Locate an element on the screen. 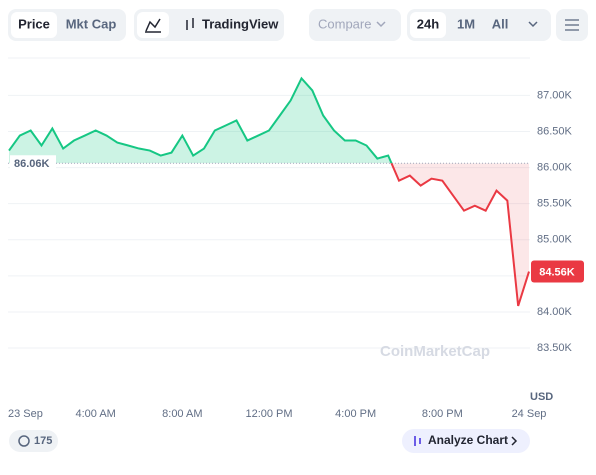 This screenshot has height=475, width=596. range-1m: 1M is located at coordinates (466, 23).